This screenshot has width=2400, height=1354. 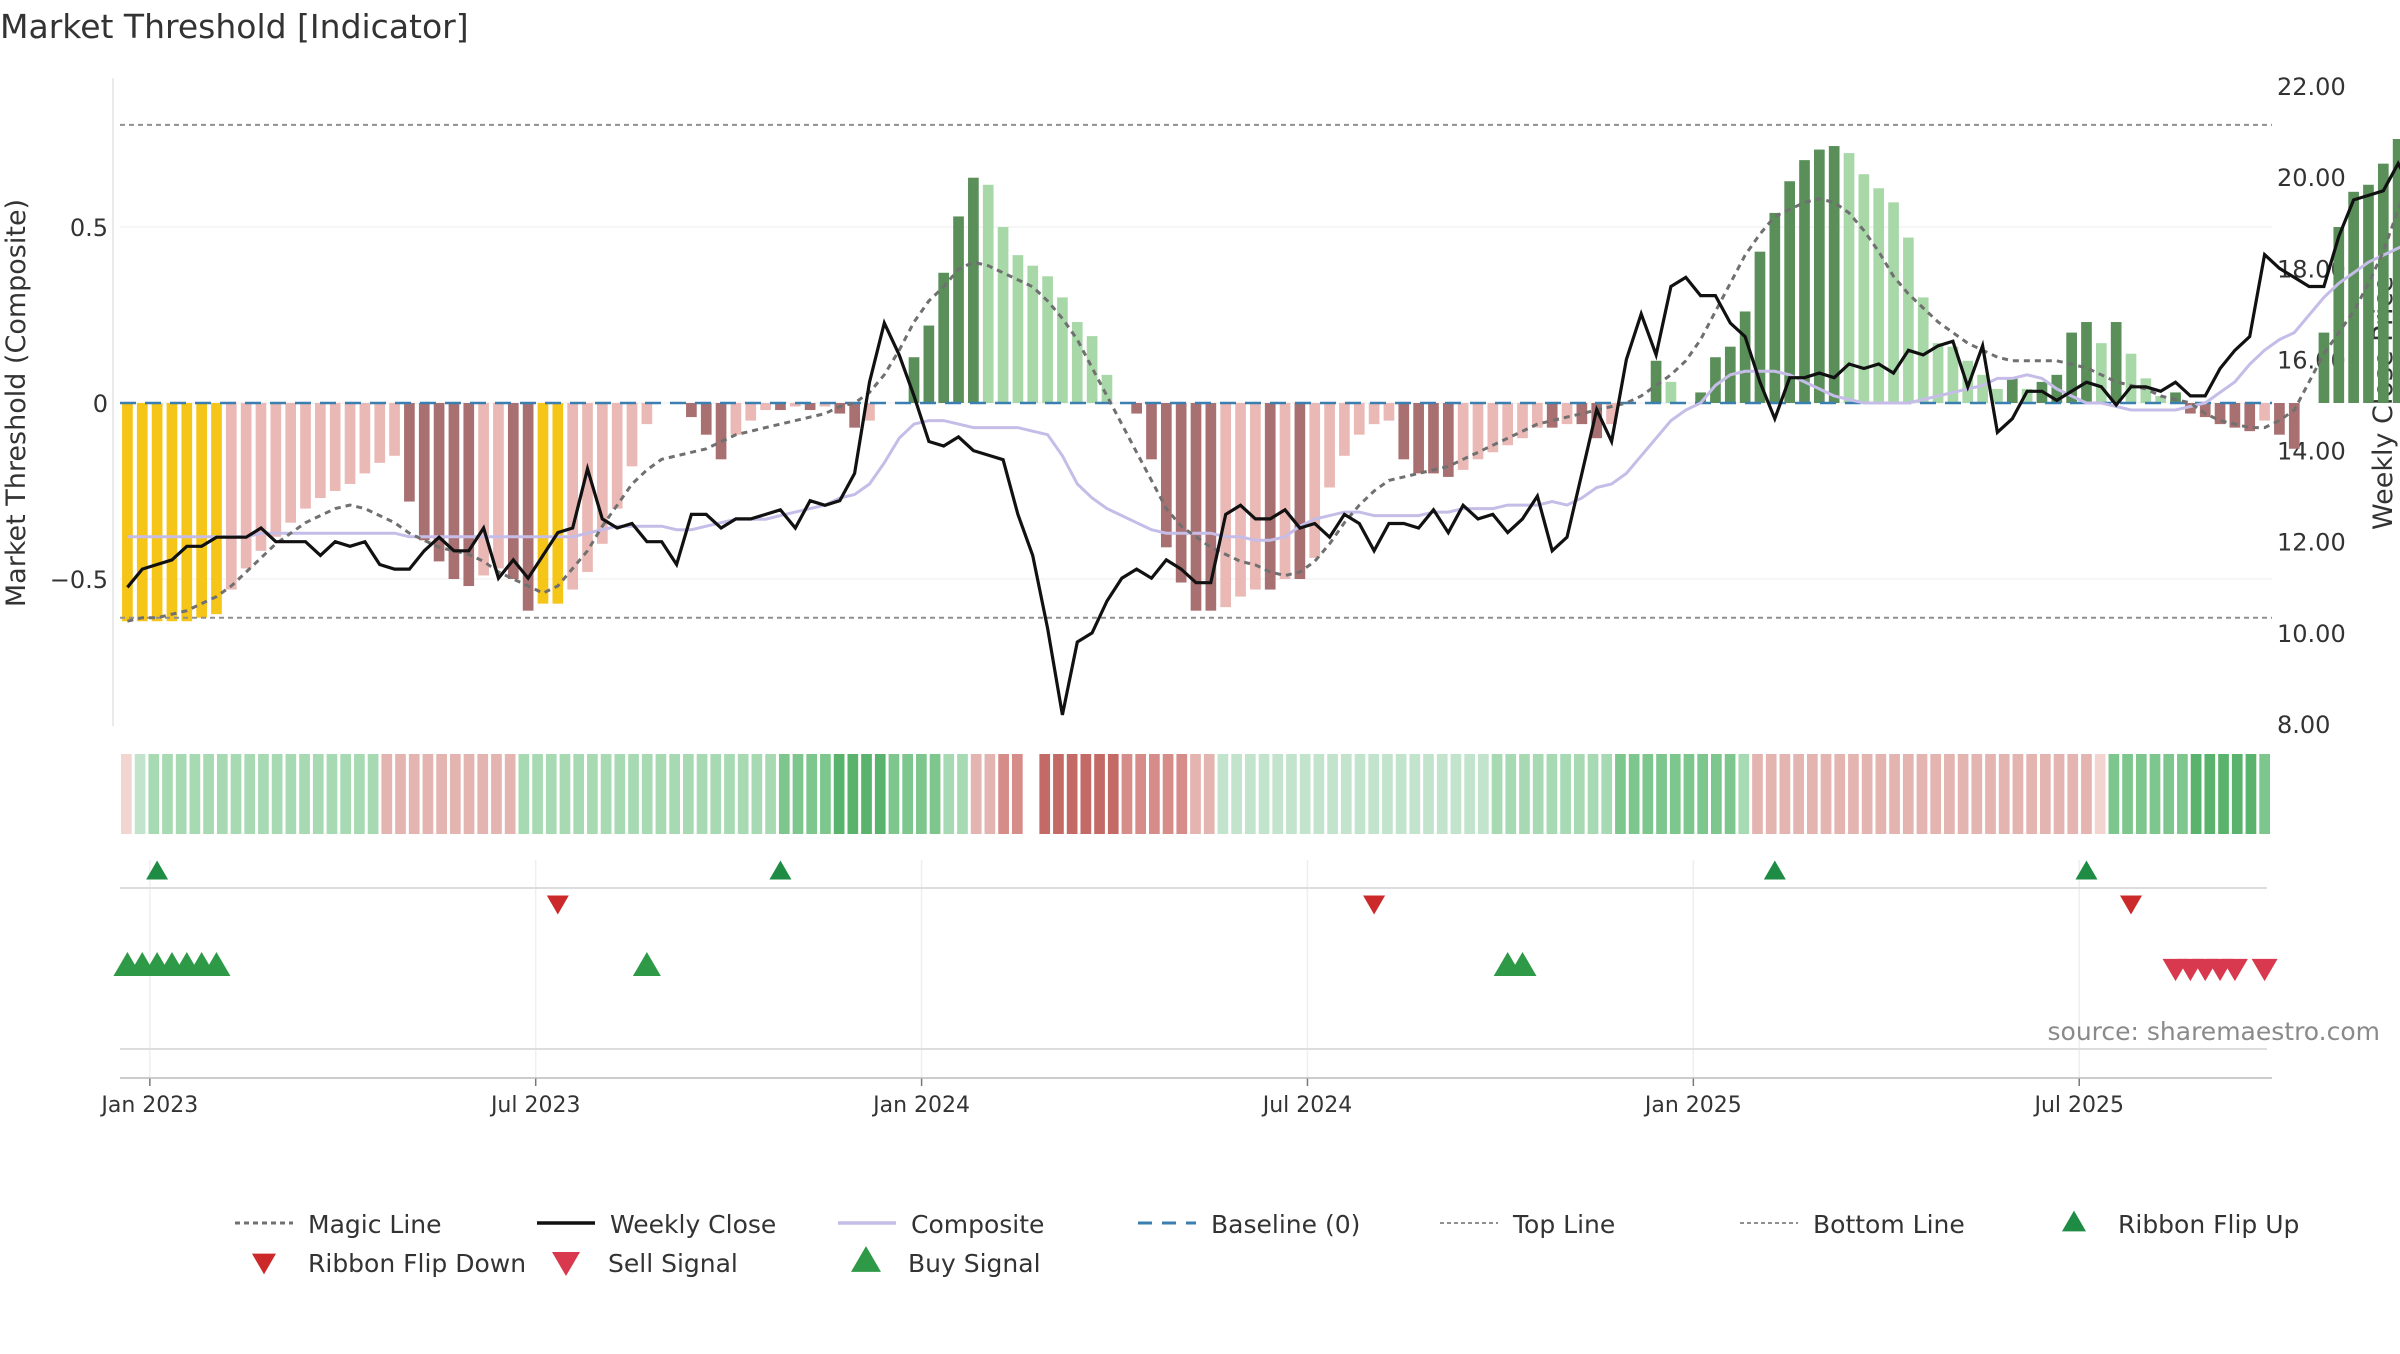 What do you see at coordinates (2074, 1221) in the screenshot?
I see `legend-swatch` at bounding box center [2074, 1221].